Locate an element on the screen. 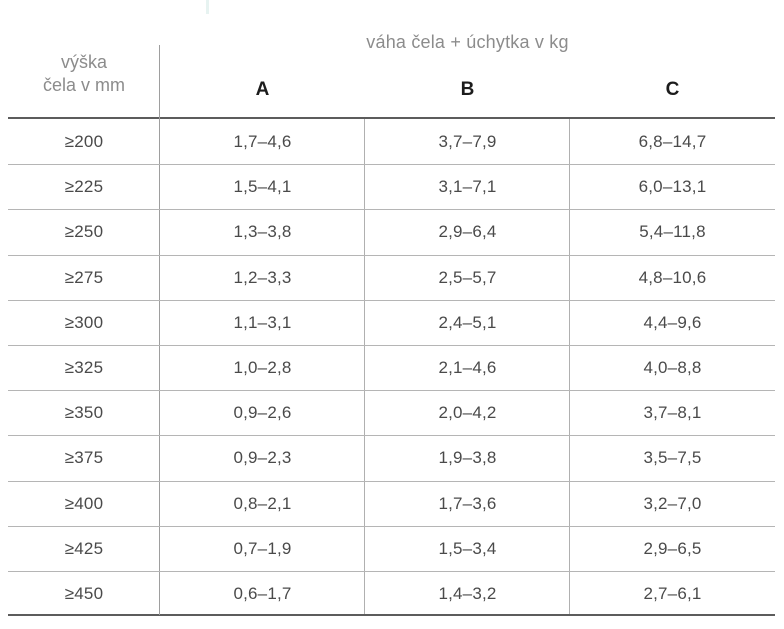 The width and height of the screenshot is (784, 629). bottom-rule is located at coordinates (391, 615).